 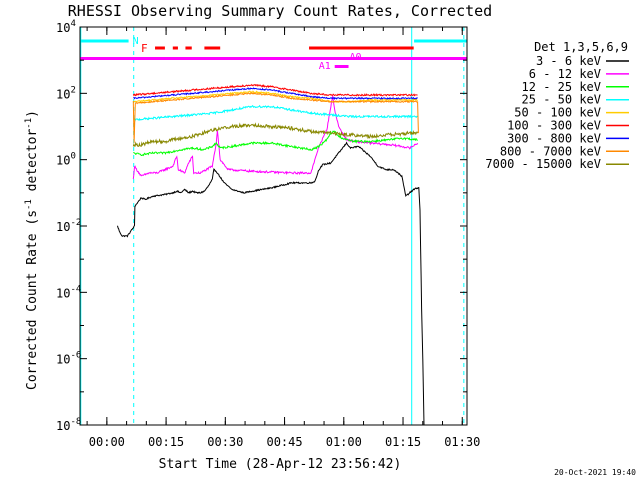 What do you see at coordinates (107, 442) in the screenshot?
I see `x-tick-label: 00:00` at bounding box center [107, 442].